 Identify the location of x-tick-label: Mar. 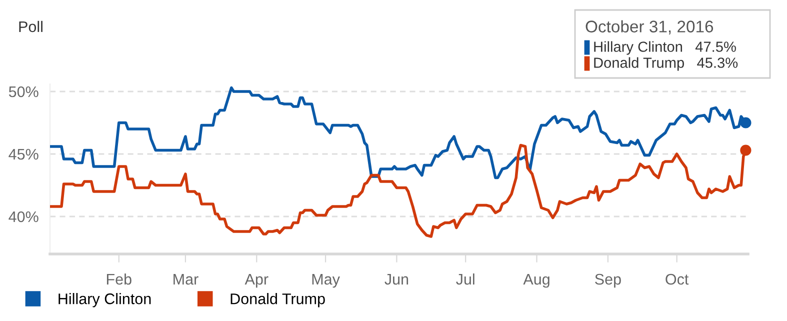
(186, 279).